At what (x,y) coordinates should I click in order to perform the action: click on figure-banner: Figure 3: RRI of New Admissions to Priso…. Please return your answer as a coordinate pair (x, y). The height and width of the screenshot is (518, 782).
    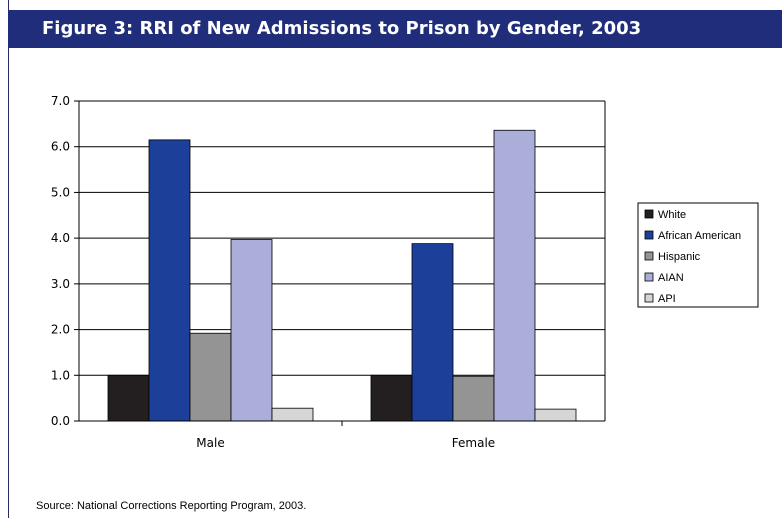
    Looking at the image, I should click on (395, 29).